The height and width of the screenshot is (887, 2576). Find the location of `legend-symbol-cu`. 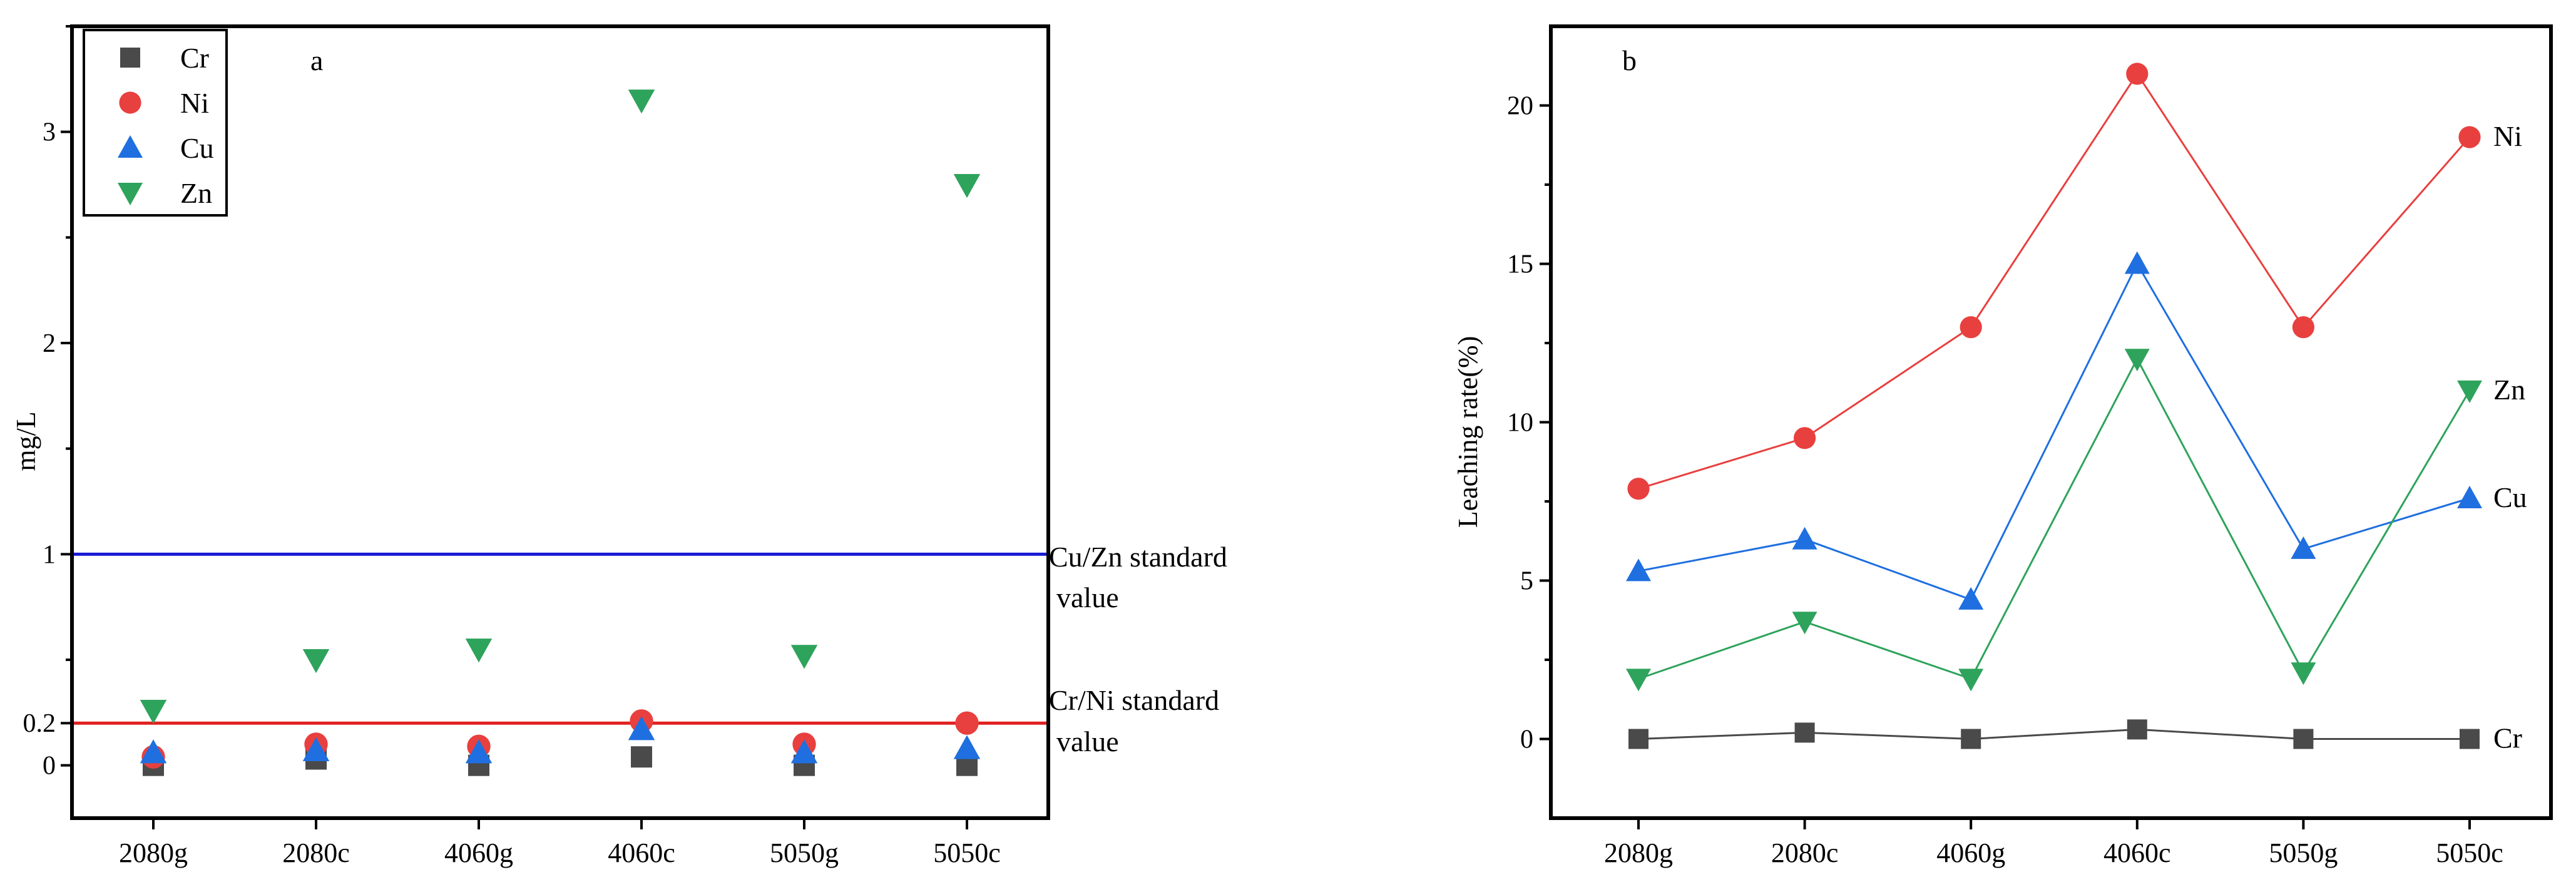

legend-symbol-cu is located at coordinates (130, 146).